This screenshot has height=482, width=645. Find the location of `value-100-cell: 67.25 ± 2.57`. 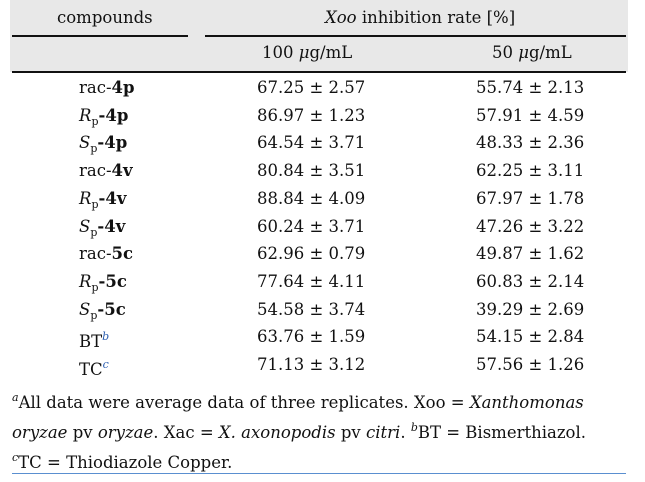

value-100-cell: 67.25 ± 2.57 is located at coordinates (311, 87).